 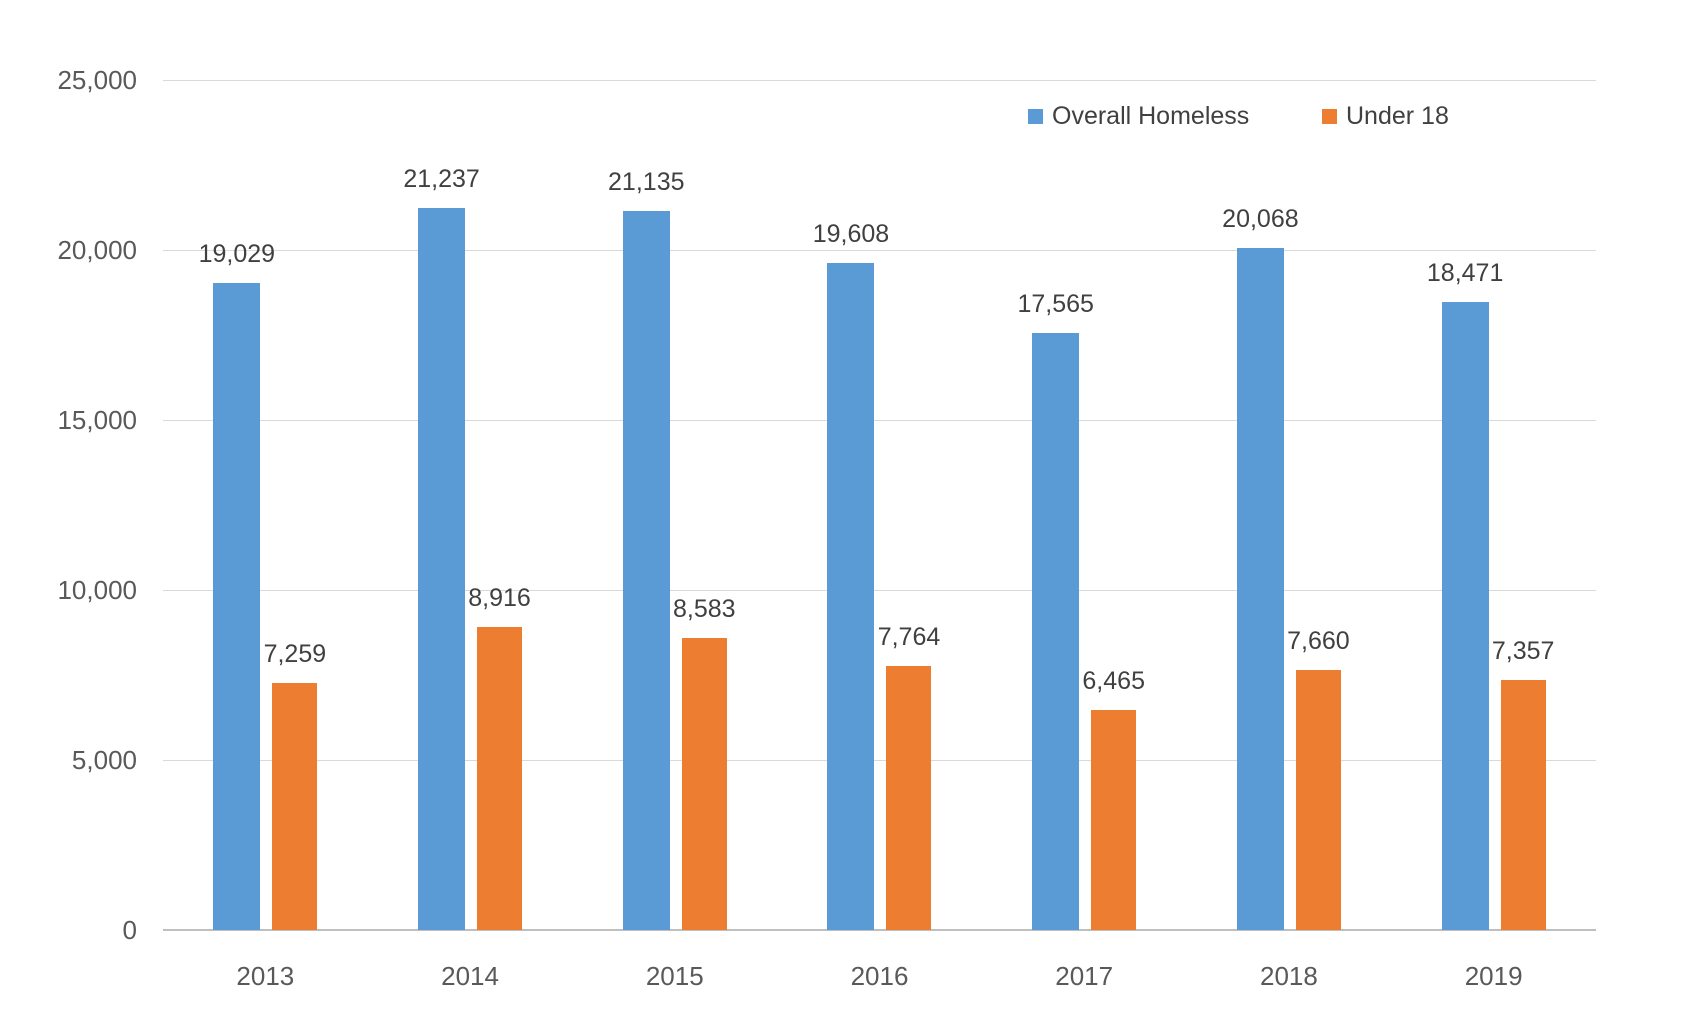 I want to click on data-label-overall-homeless-2014: 21,237, so click(x=441, y=179).